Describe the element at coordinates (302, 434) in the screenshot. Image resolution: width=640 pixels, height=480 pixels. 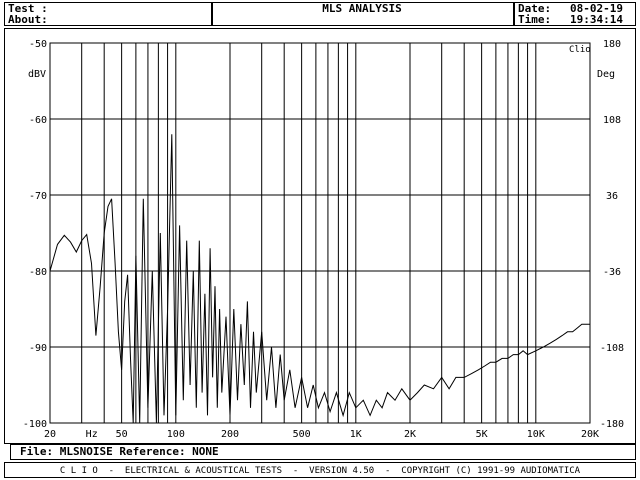
I see `x-tick-label: 500` at that location.